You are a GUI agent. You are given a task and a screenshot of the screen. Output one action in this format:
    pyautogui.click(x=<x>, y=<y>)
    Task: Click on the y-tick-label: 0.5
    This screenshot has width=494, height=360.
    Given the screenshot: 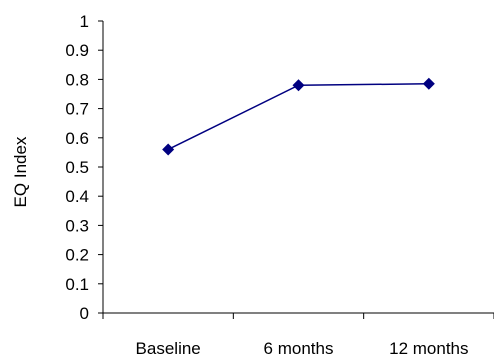 What is the action you would take?
    pyautogui.click(x=77, y=167)
    